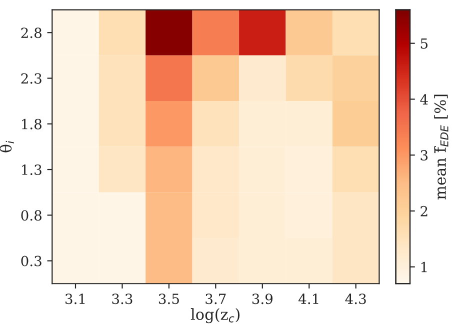 The width and height of the screenshot is (474, 326). I want to click on color-bar-label: 2, so click(424, 211).